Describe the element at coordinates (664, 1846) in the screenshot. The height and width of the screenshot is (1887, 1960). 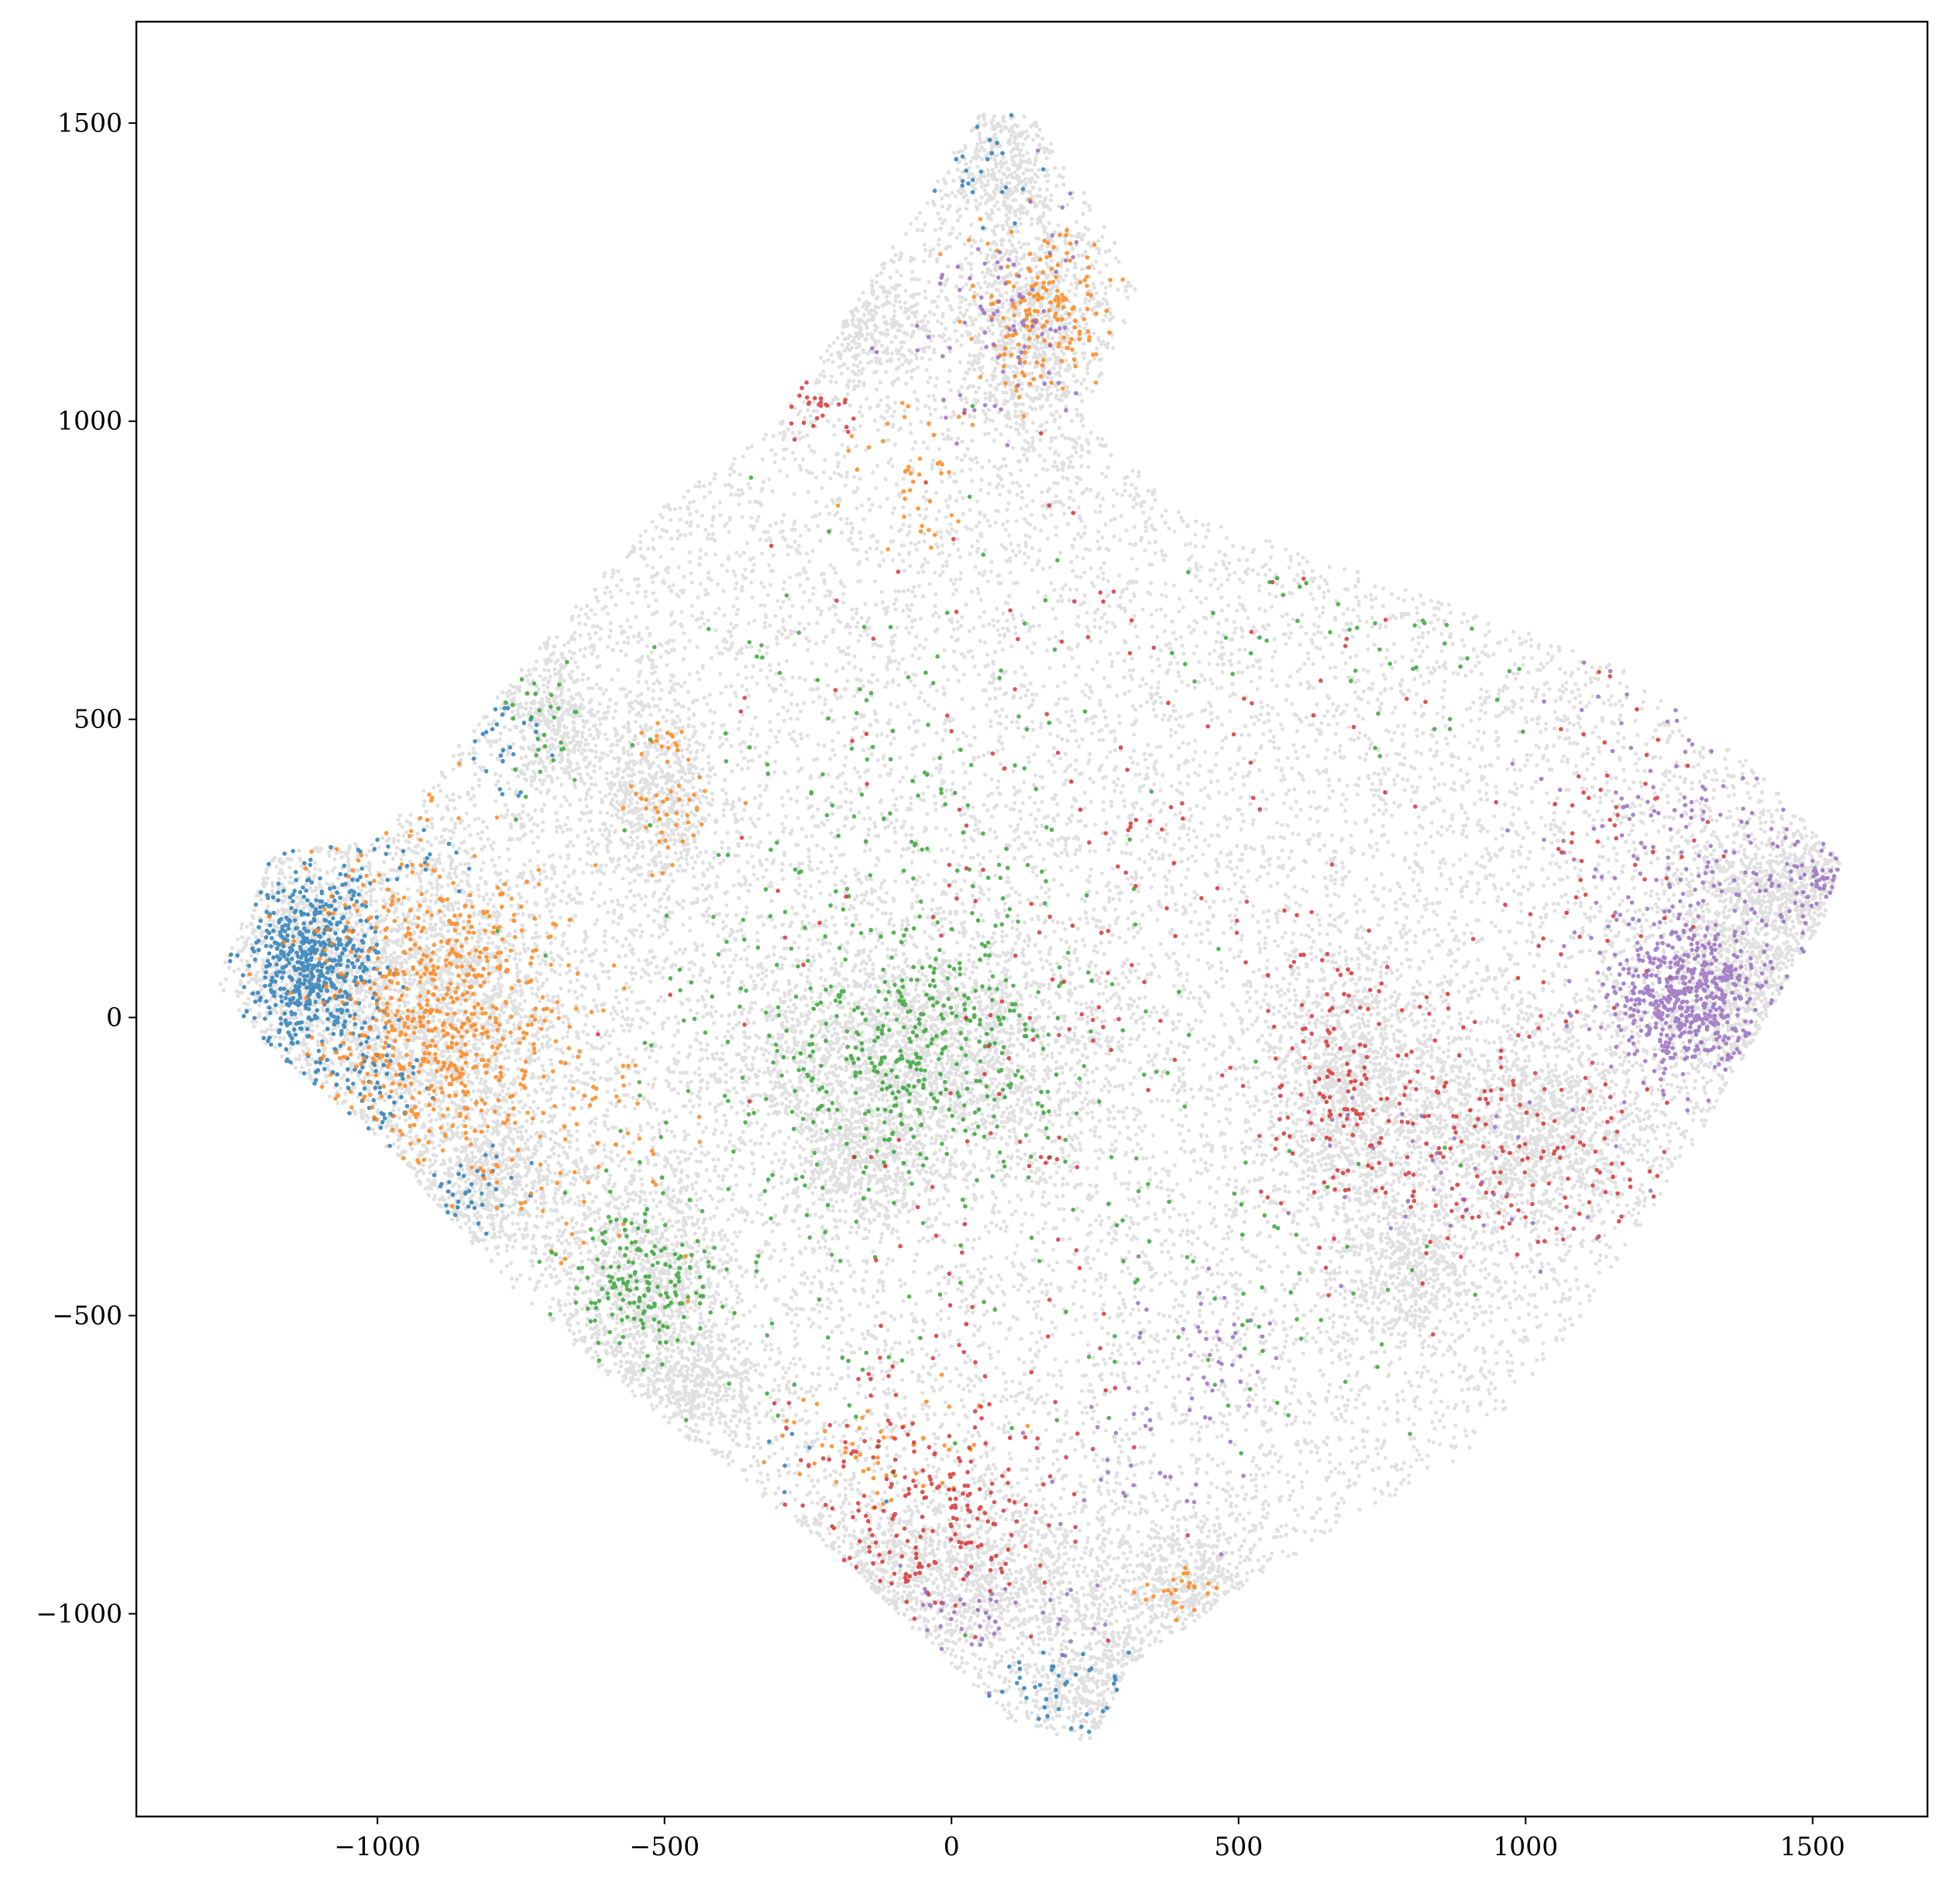
I see `x-tick-label: −500` at that location.